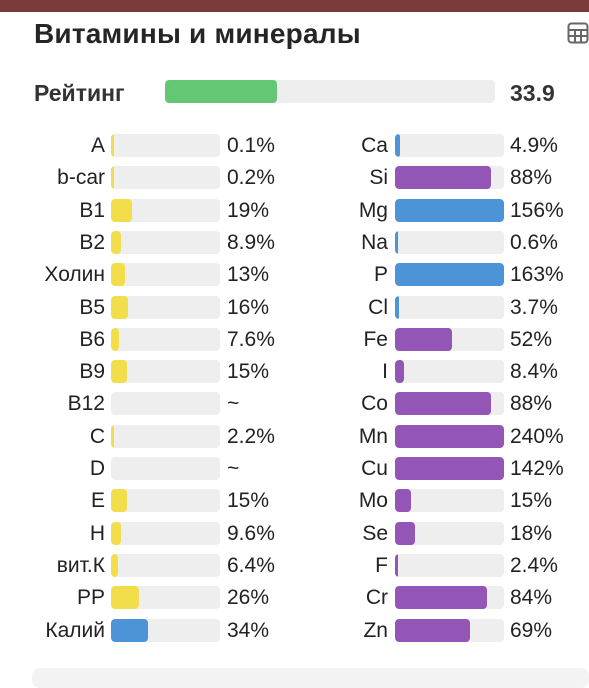 The height and width of the screenshot is (688, 589). What do you see at coordinates (375, 339) in the screenshot?
I see `minerals-label: Fe` at bounding box center [375, 339].